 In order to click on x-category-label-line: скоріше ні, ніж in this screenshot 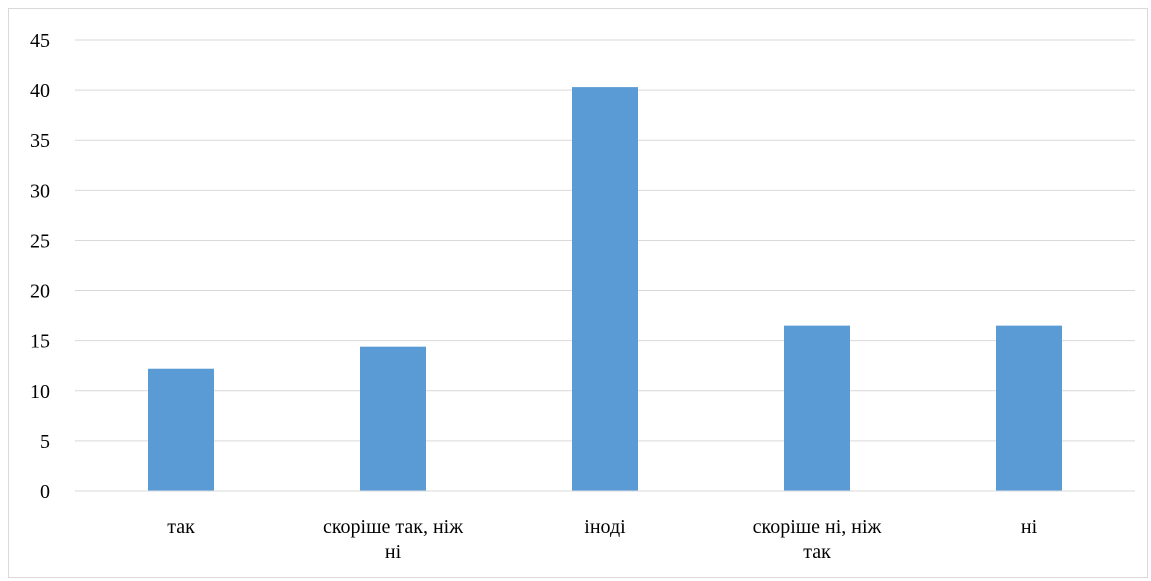, I will do `click(817, 527)`.